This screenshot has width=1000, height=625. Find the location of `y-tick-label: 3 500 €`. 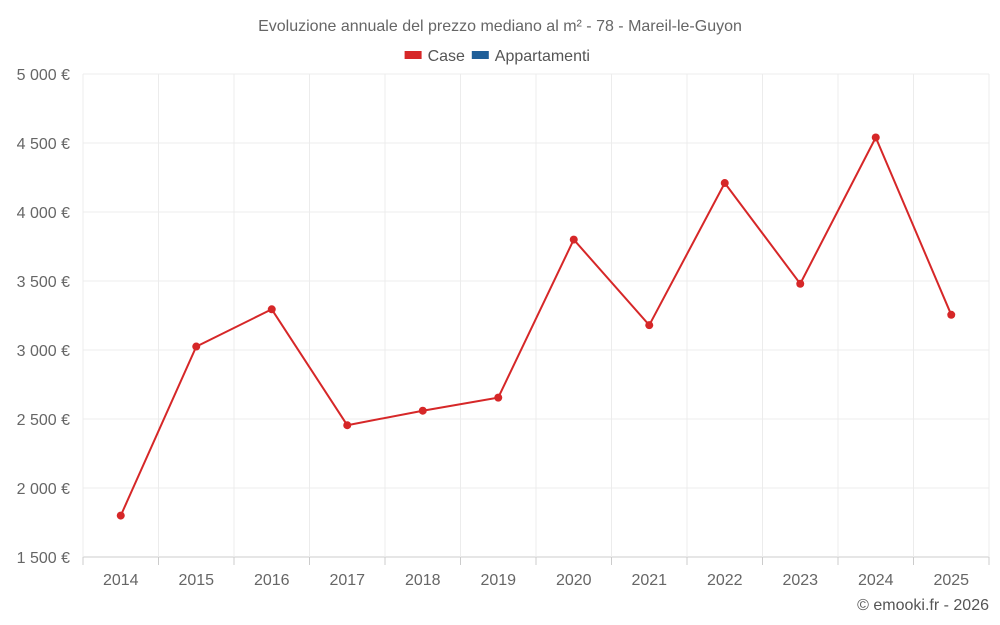

y-tick-label: 3 500 € is located at coordinates (43, 282).